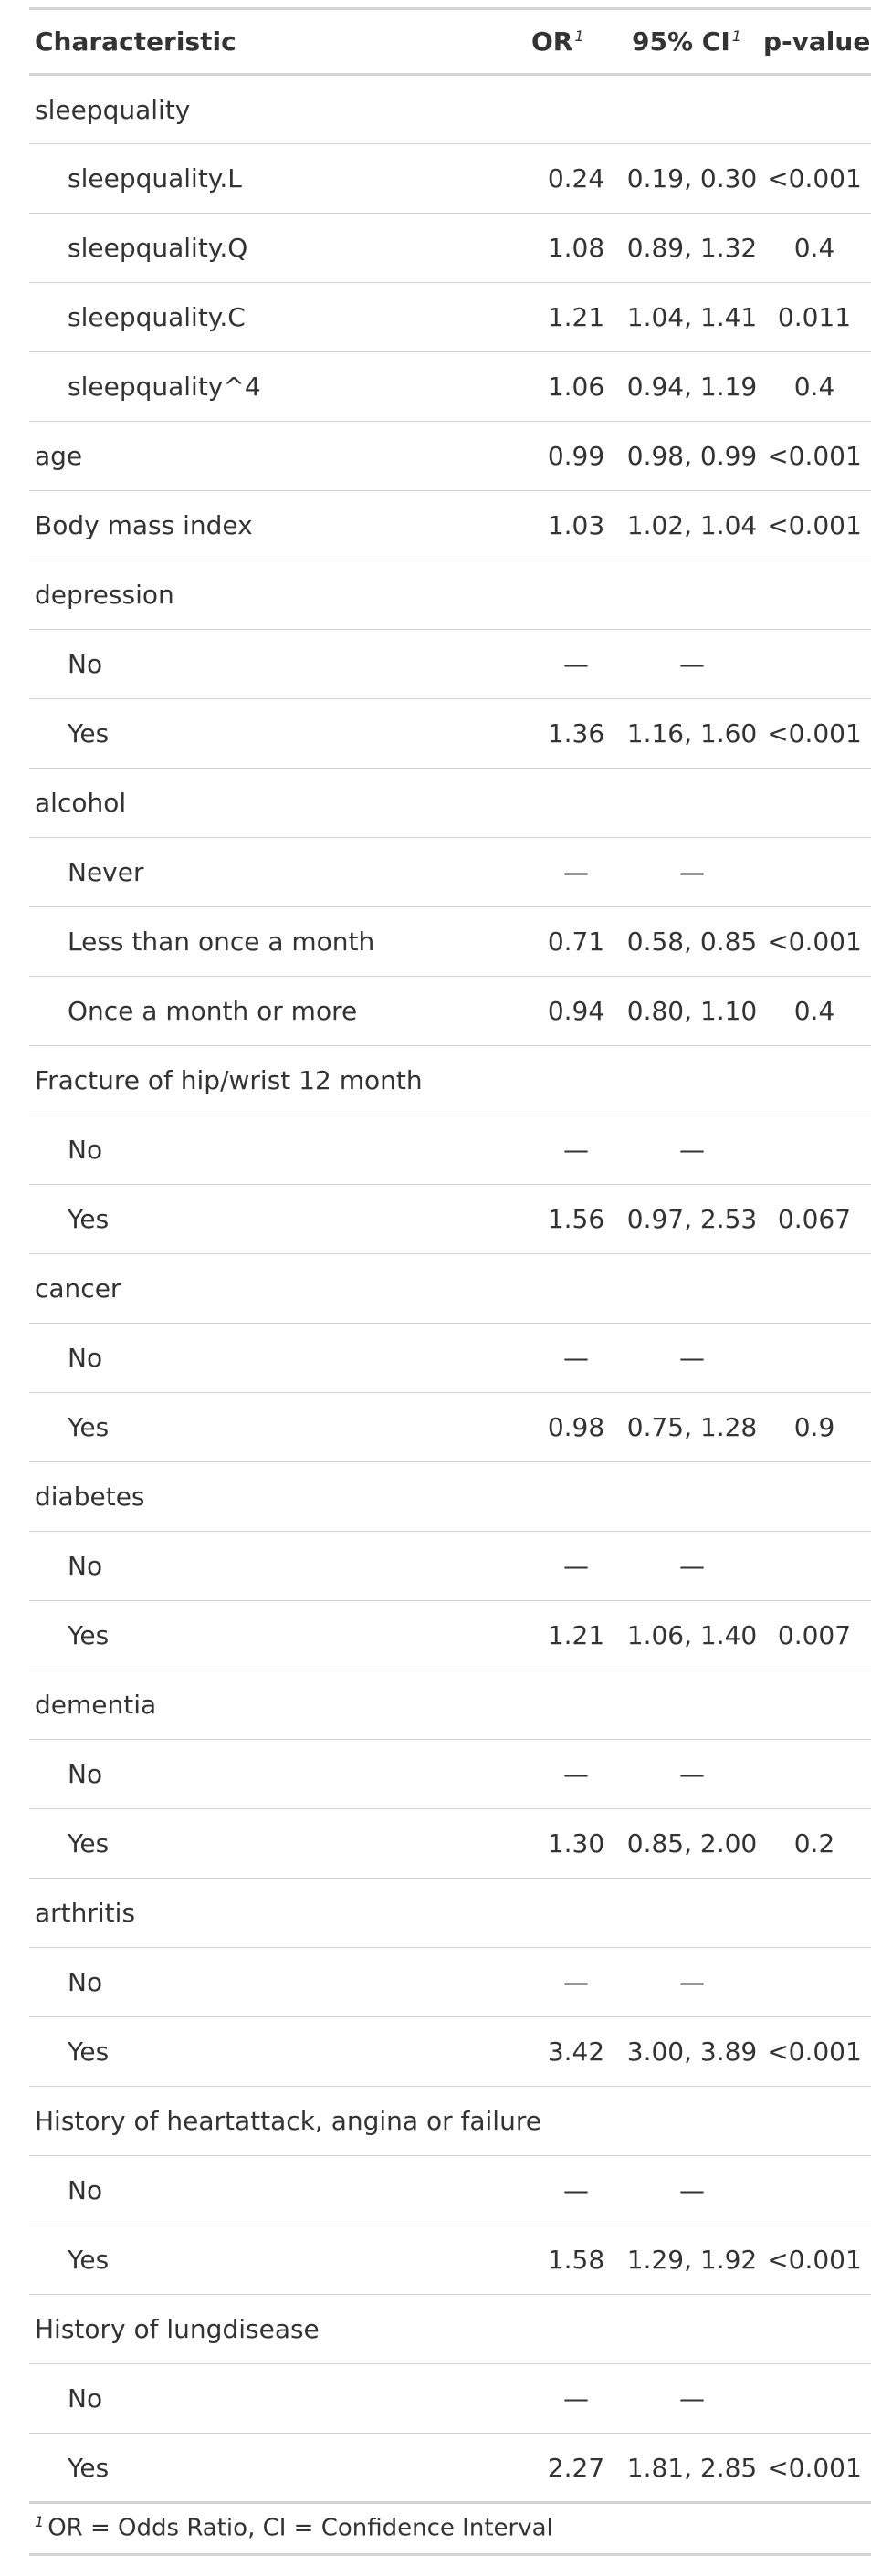 This screenshot has width=871, height=2576. I want to click on row-label: sleepquality^4, so click(277, 386).